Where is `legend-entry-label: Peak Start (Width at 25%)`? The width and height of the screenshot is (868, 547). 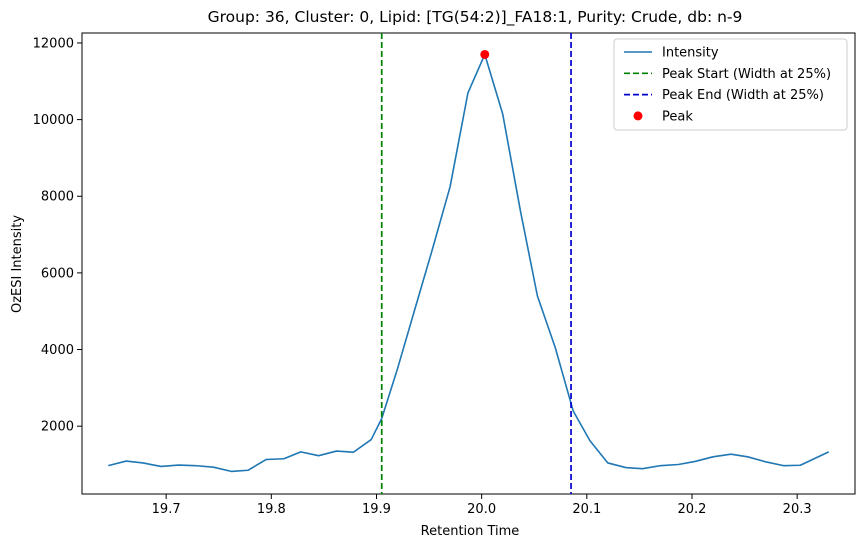
legend-entry-label: Peak Start (Width at 25%) is located at coordinates (746, 74).